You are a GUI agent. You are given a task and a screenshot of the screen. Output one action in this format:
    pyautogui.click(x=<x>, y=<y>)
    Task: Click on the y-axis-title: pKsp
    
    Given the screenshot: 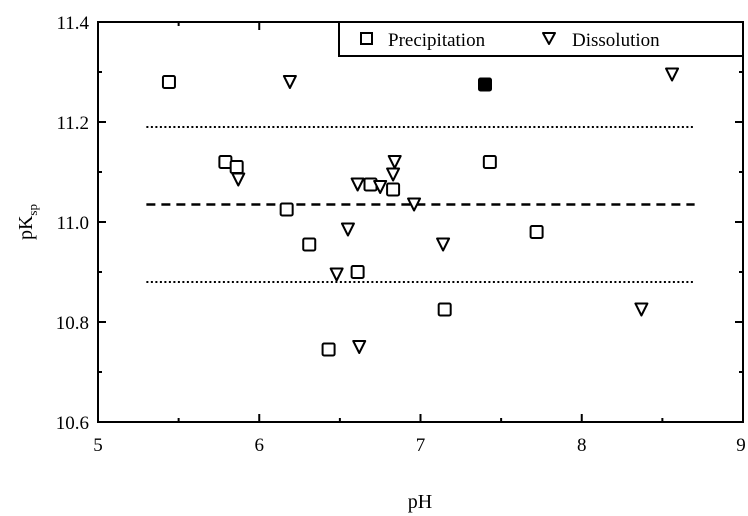 What is the action you would take?
    pyautogui.click(x=27, y=222)
    